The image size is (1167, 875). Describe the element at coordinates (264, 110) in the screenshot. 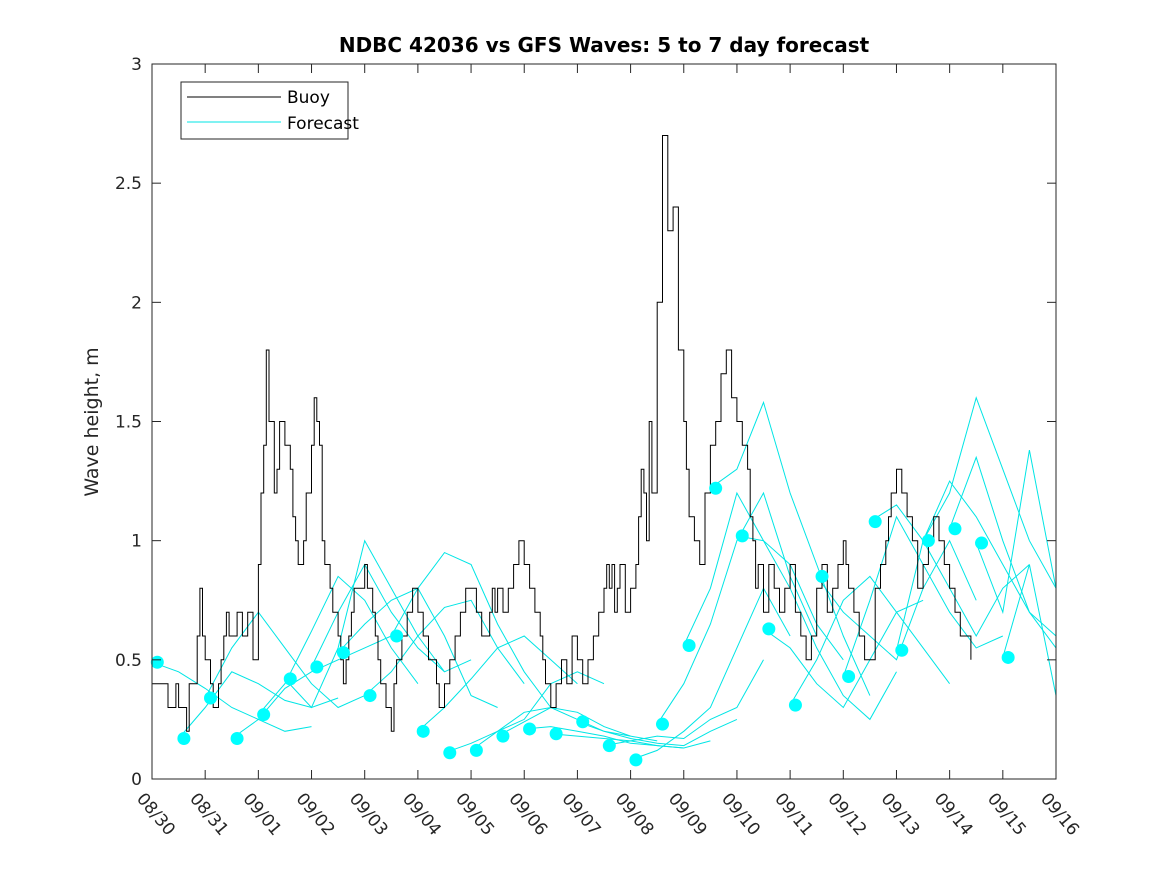

I see `legend-box` at that location.